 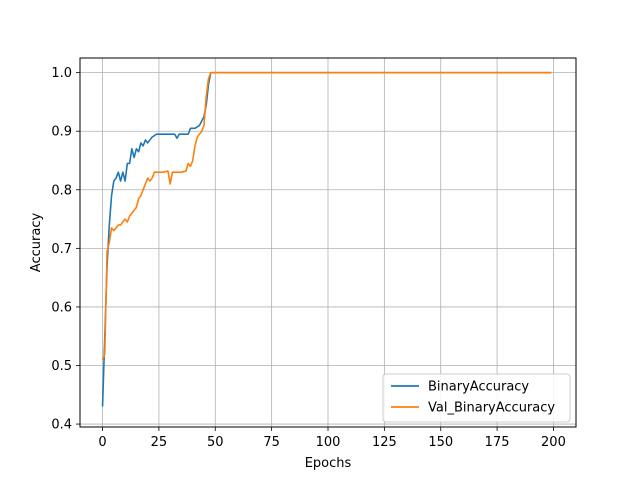 What do you see at coordinates (159, 442) in the screenshot?
I see `x-tick-label: 25` at bounding box center [159, 442].